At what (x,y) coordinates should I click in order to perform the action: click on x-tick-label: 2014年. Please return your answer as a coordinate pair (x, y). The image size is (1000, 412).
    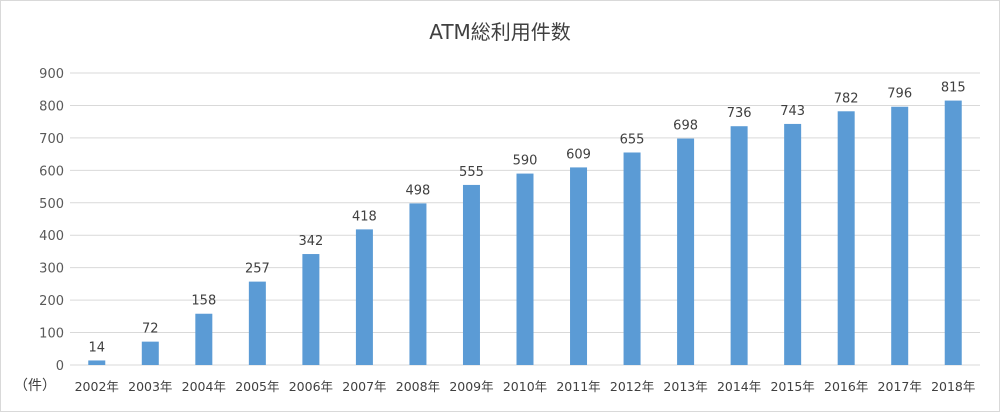
    Looking at the image, I should click on (739, 386).